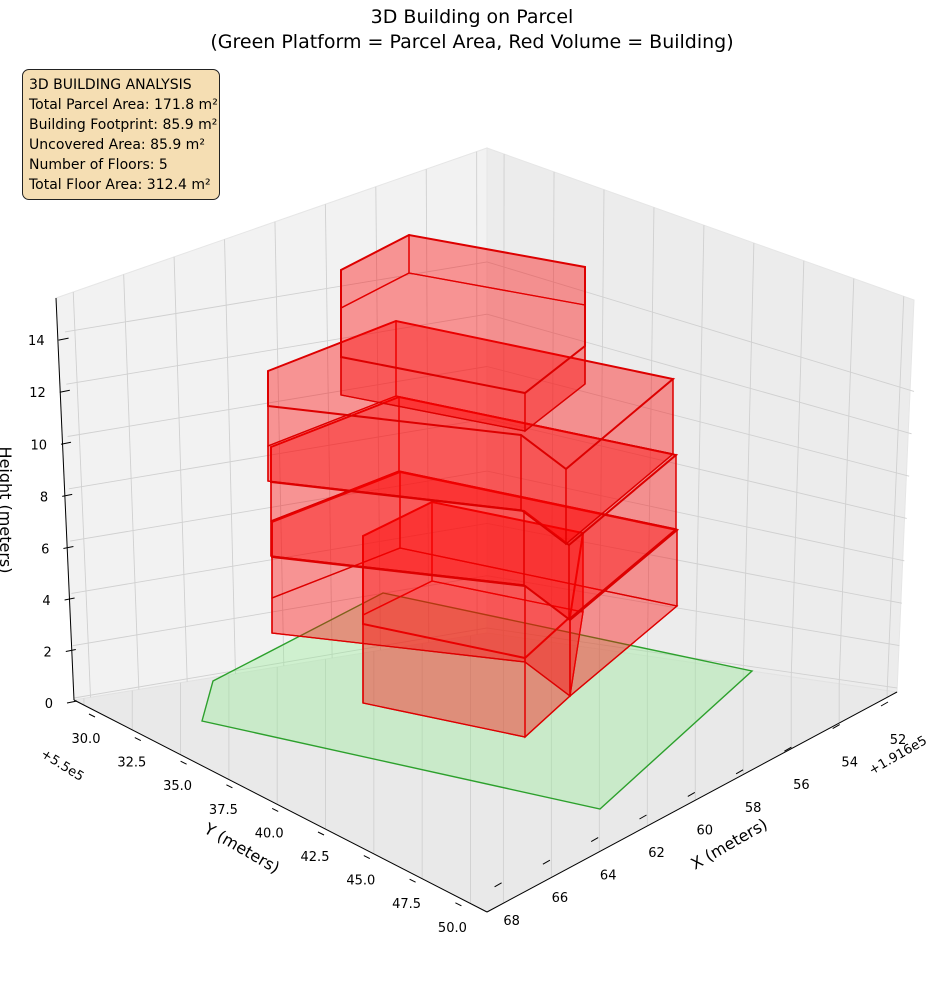 Image resolution: width=944 pixels, height=992 pixels. What do you see at coordinates (801, 785) in the screenshot?
I see `x-tick-label: 56` at bounding box center [801, 785].